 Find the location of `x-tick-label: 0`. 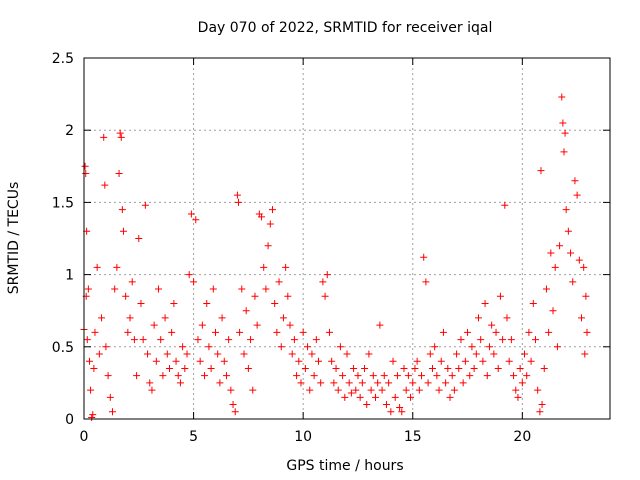

x-tick-label: 0 is located at coordinates (84, 437).